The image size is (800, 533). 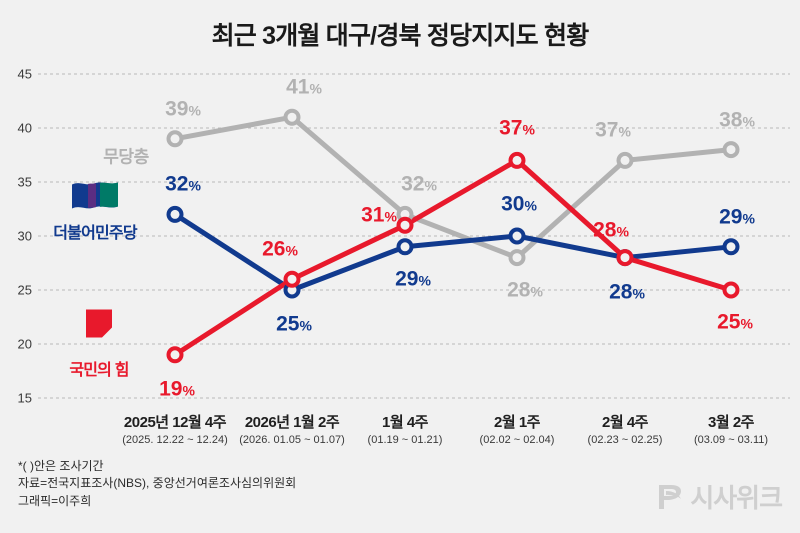 I want to click on x-axis-tick-sublabel: (2026. 01.05 ~ 01.07), so click(x=292, y=440).